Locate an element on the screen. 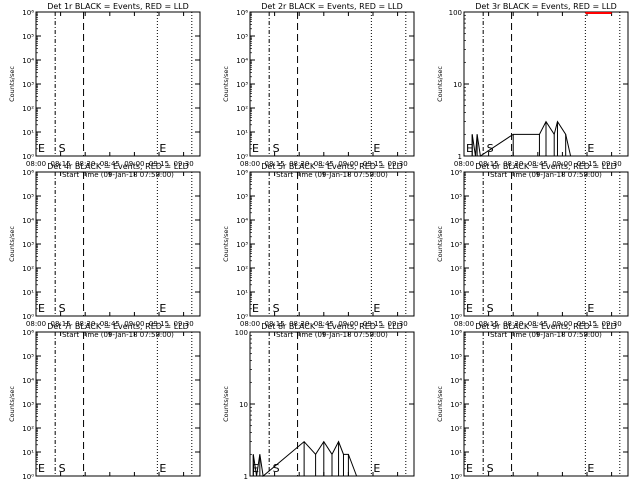 This screenshot has height=480, width=640. y-tick-label: 10 is located at coordinates (457, 85).